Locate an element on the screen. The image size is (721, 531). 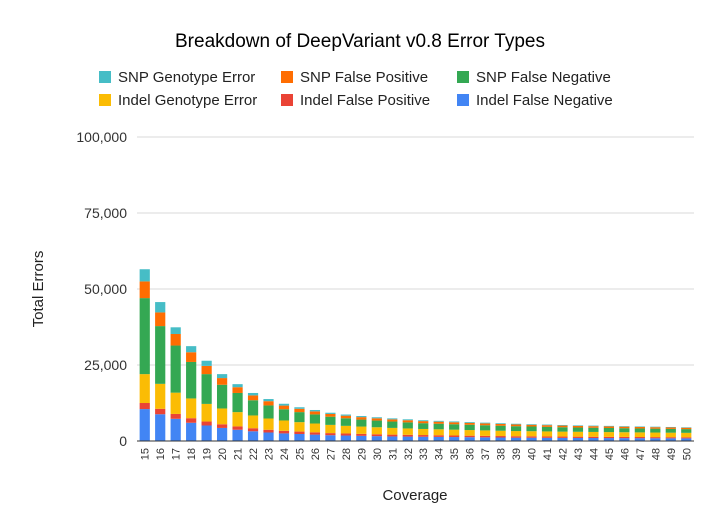
x-tick-label: 45 is located at coordinates (610, 454).